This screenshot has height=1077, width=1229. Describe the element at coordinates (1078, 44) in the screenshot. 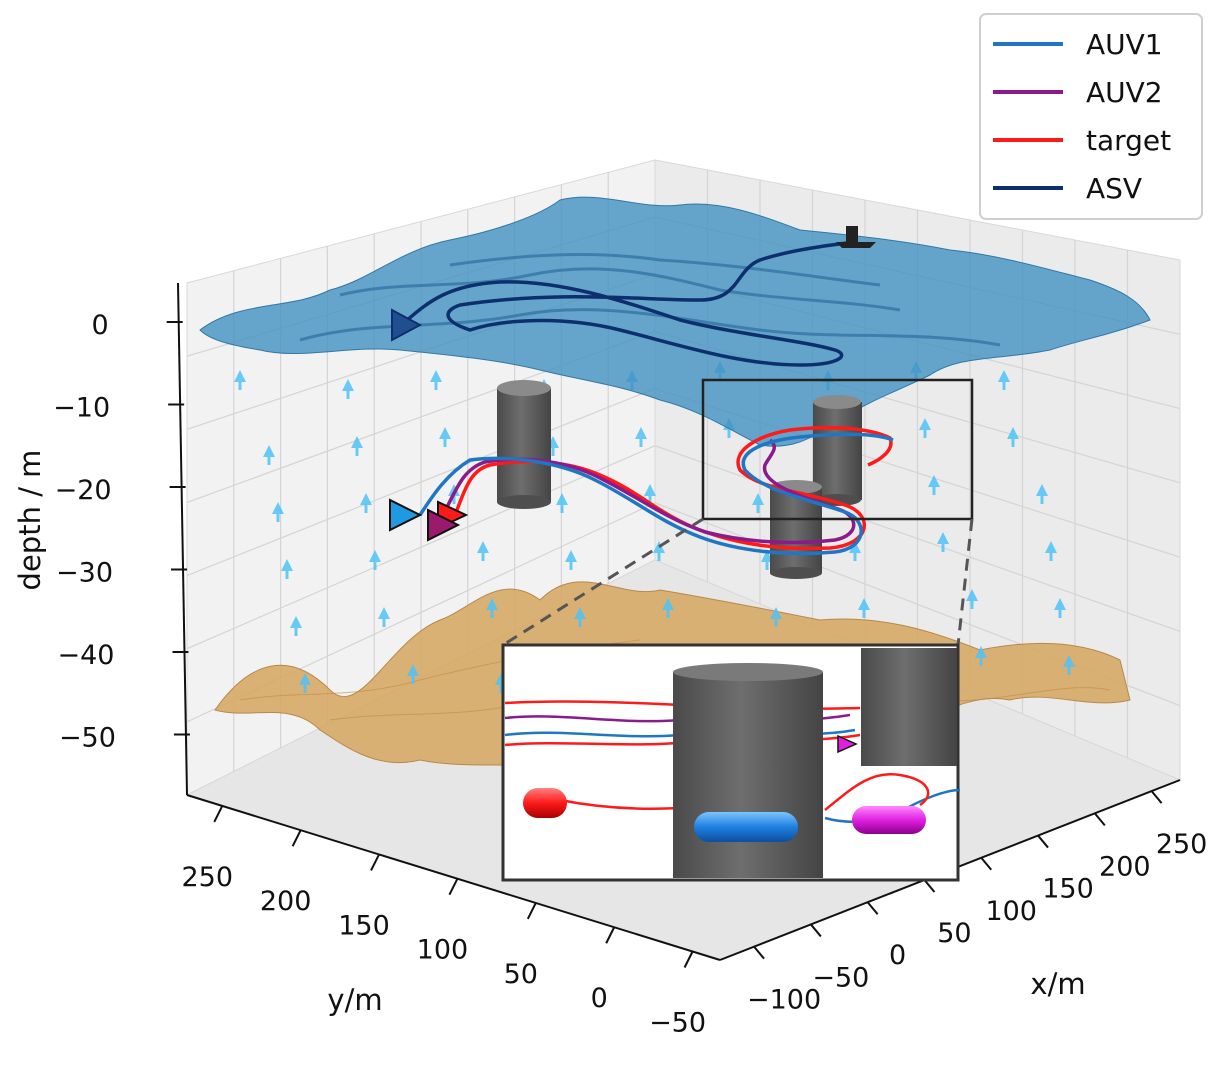

I see `legend-item: AUV1` at that location.